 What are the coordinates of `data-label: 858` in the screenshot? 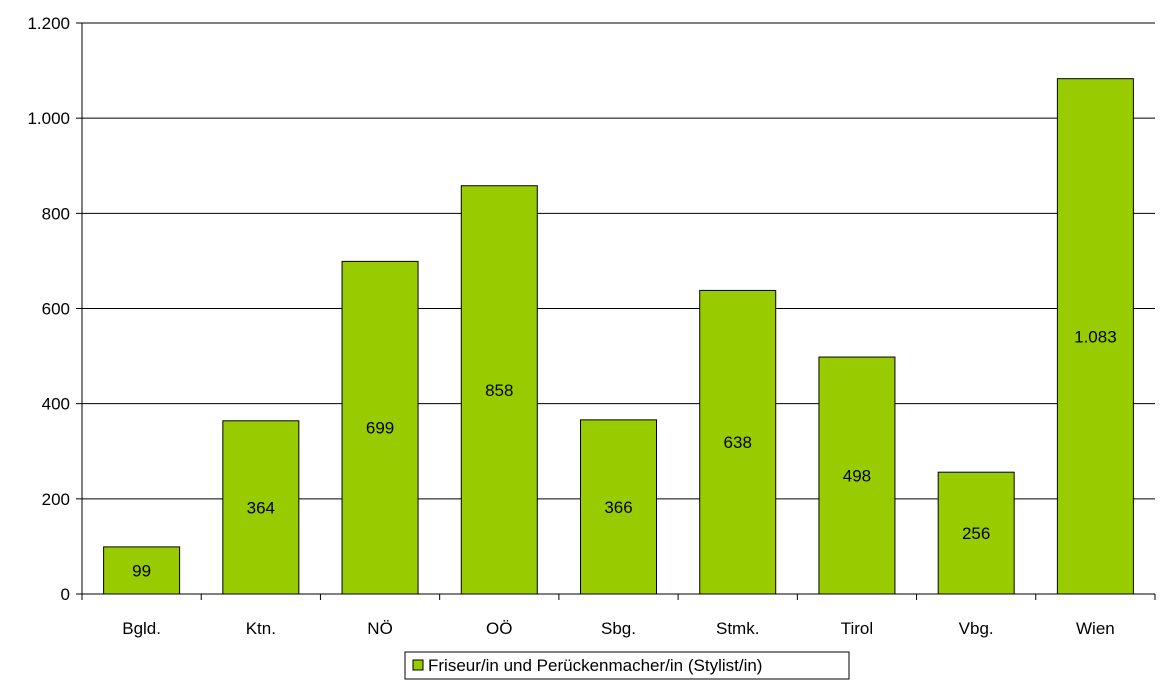 It's located at (499, 390).